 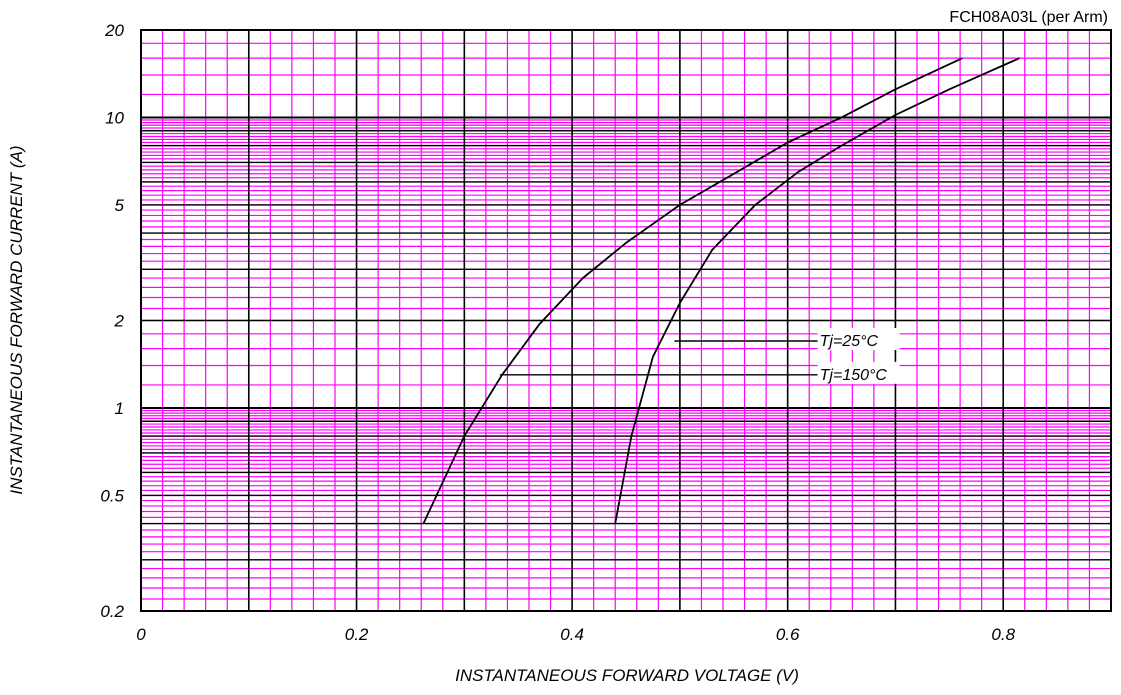 I want to click on y-tick-label: 10, so click(x=114, y=117).